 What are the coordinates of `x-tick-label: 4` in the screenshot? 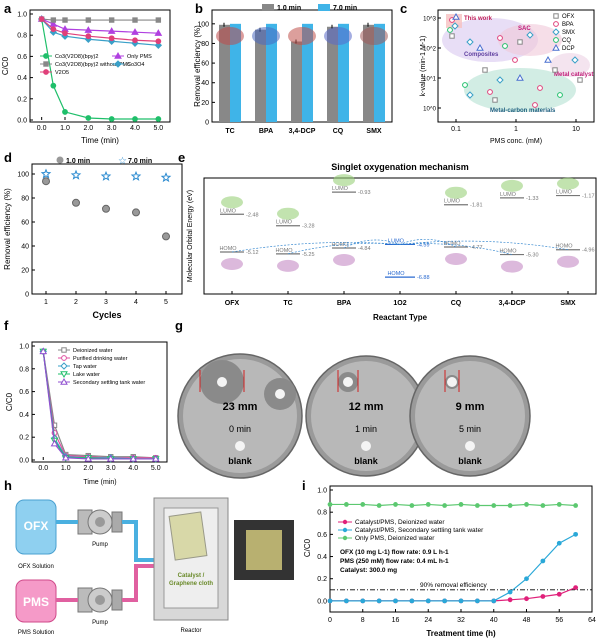 It's located at (136, 302).